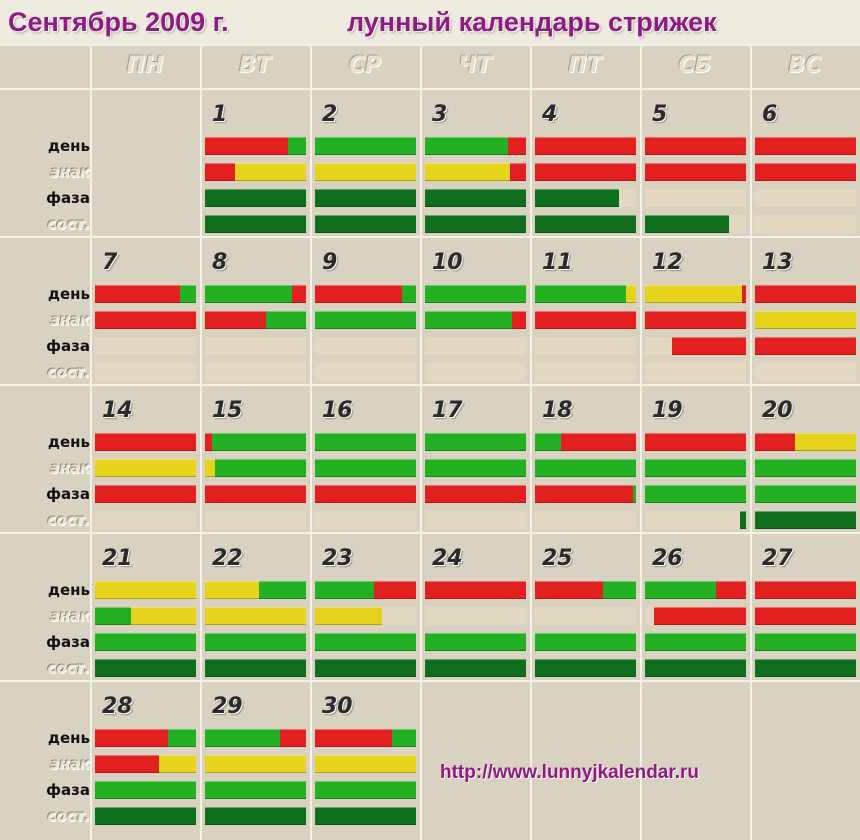  I want to click on grid-line-vertical, so click(201, 442).